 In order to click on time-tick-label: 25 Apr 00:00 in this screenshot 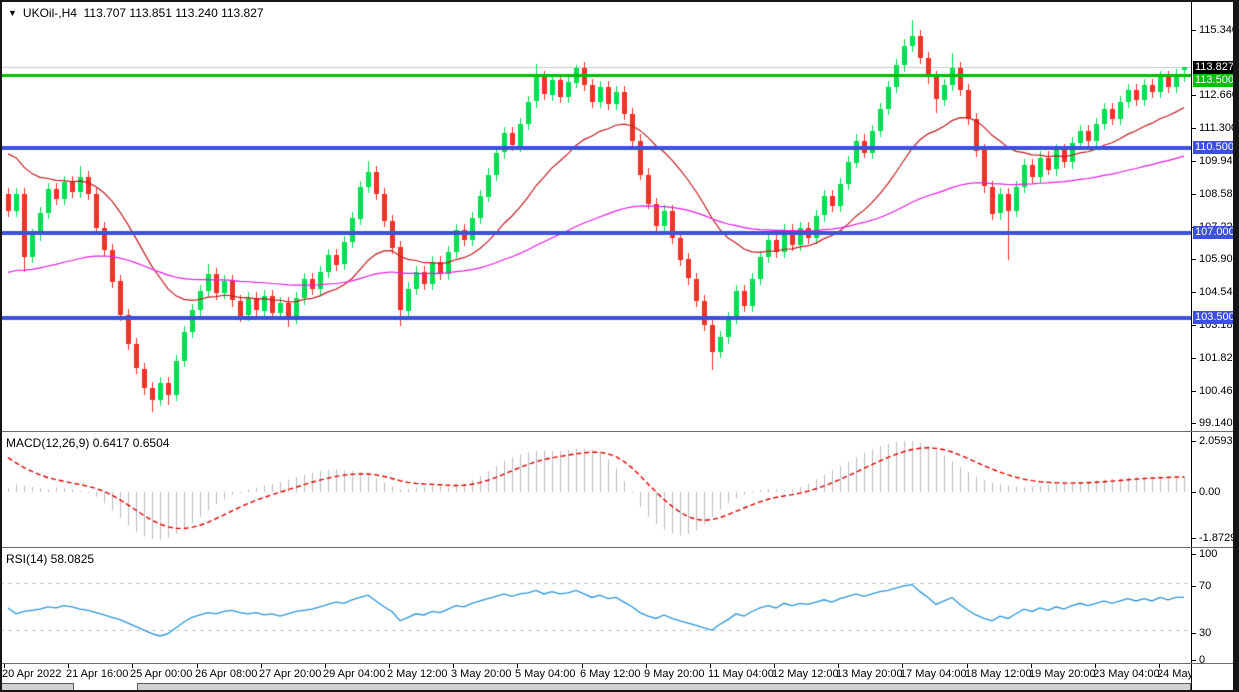, I will do `click(161, 674)`.